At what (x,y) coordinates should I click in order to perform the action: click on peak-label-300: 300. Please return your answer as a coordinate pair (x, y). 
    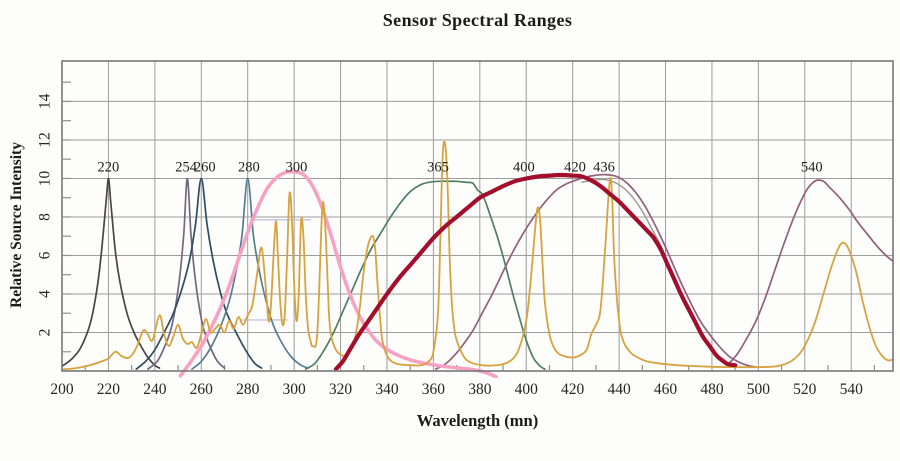
    Looking at the image, I should click on (297, 168).